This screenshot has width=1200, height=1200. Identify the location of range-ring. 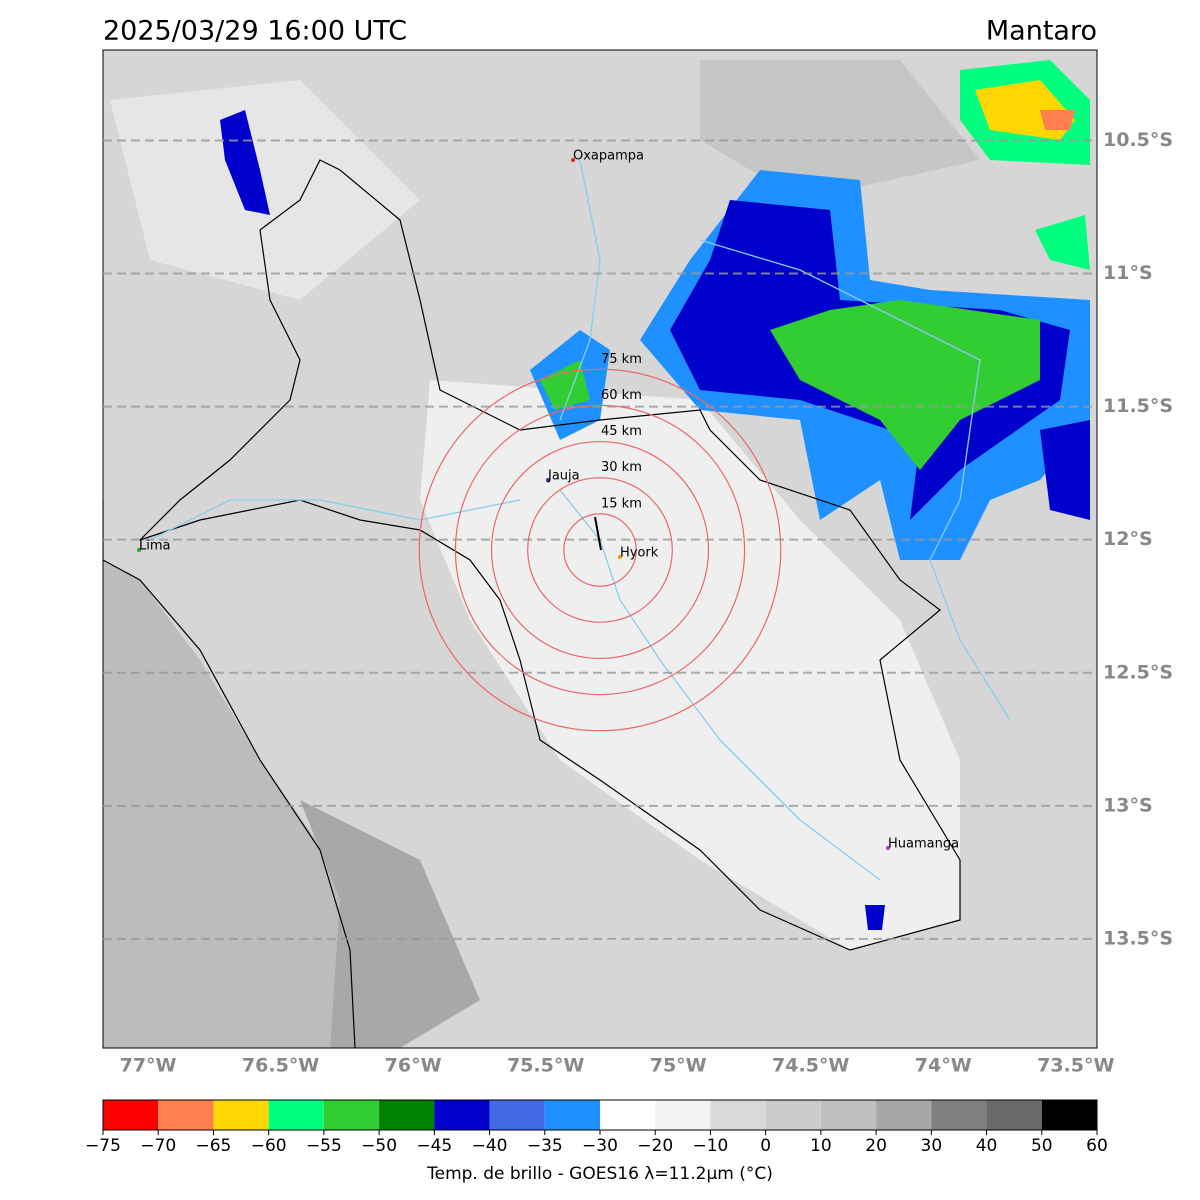
(600, 550).